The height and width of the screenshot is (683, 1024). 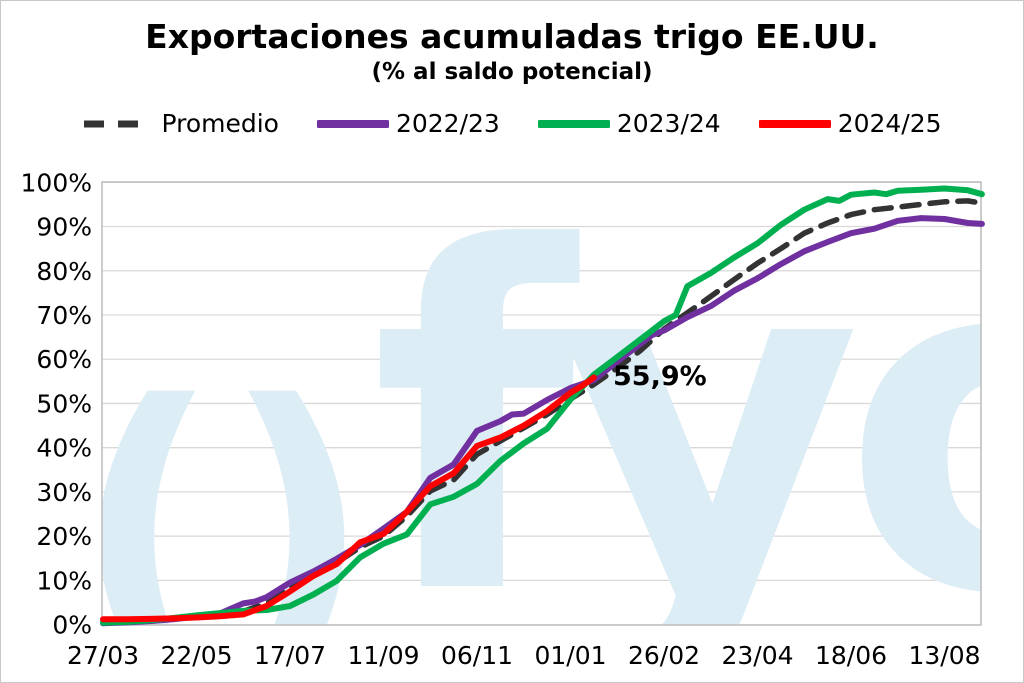 I want to click on legend-item-2023-24: 2023/24, so click(x=629, y=123).